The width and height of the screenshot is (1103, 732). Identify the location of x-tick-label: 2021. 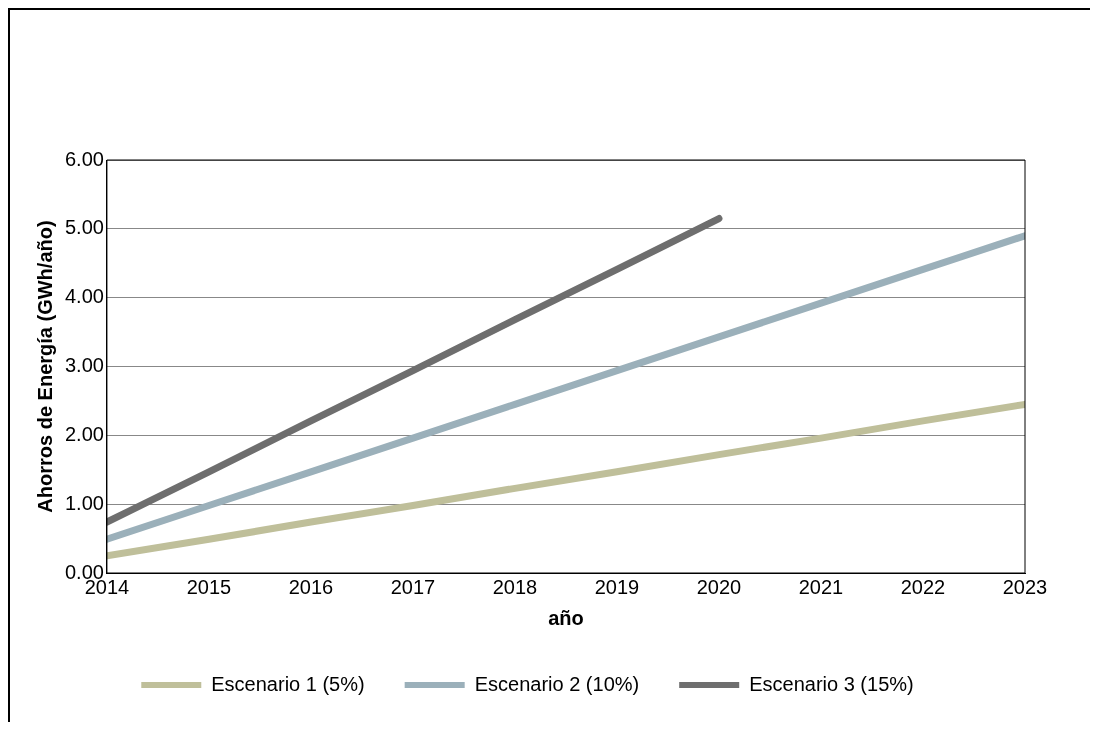
(821, 586).